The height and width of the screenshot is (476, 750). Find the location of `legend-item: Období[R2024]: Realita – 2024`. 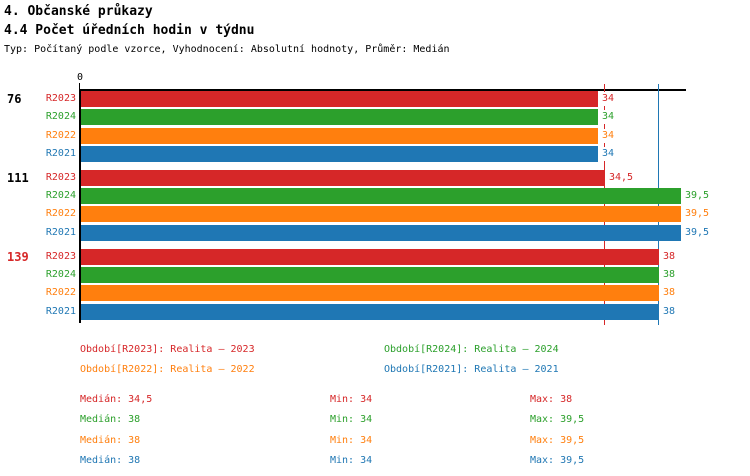

legend-item: Období[R2024]: Realita – 2024 is located at coordinates (471, 349).